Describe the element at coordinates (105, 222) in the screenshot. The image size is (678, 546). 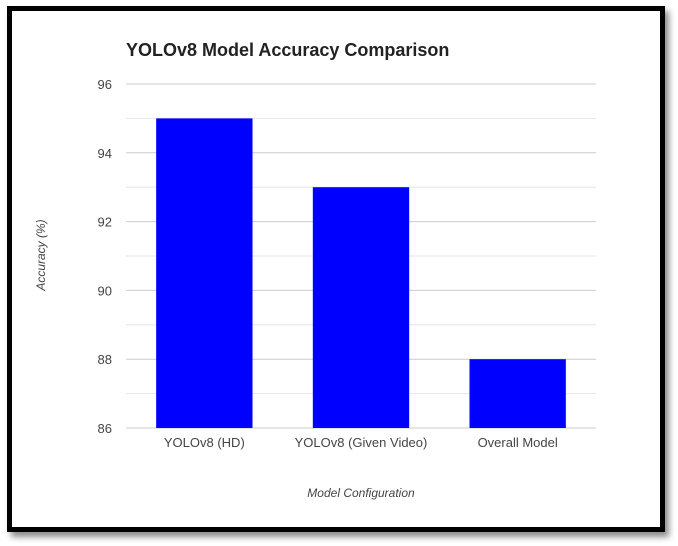
I see `y-tick-label: 92` at that location.